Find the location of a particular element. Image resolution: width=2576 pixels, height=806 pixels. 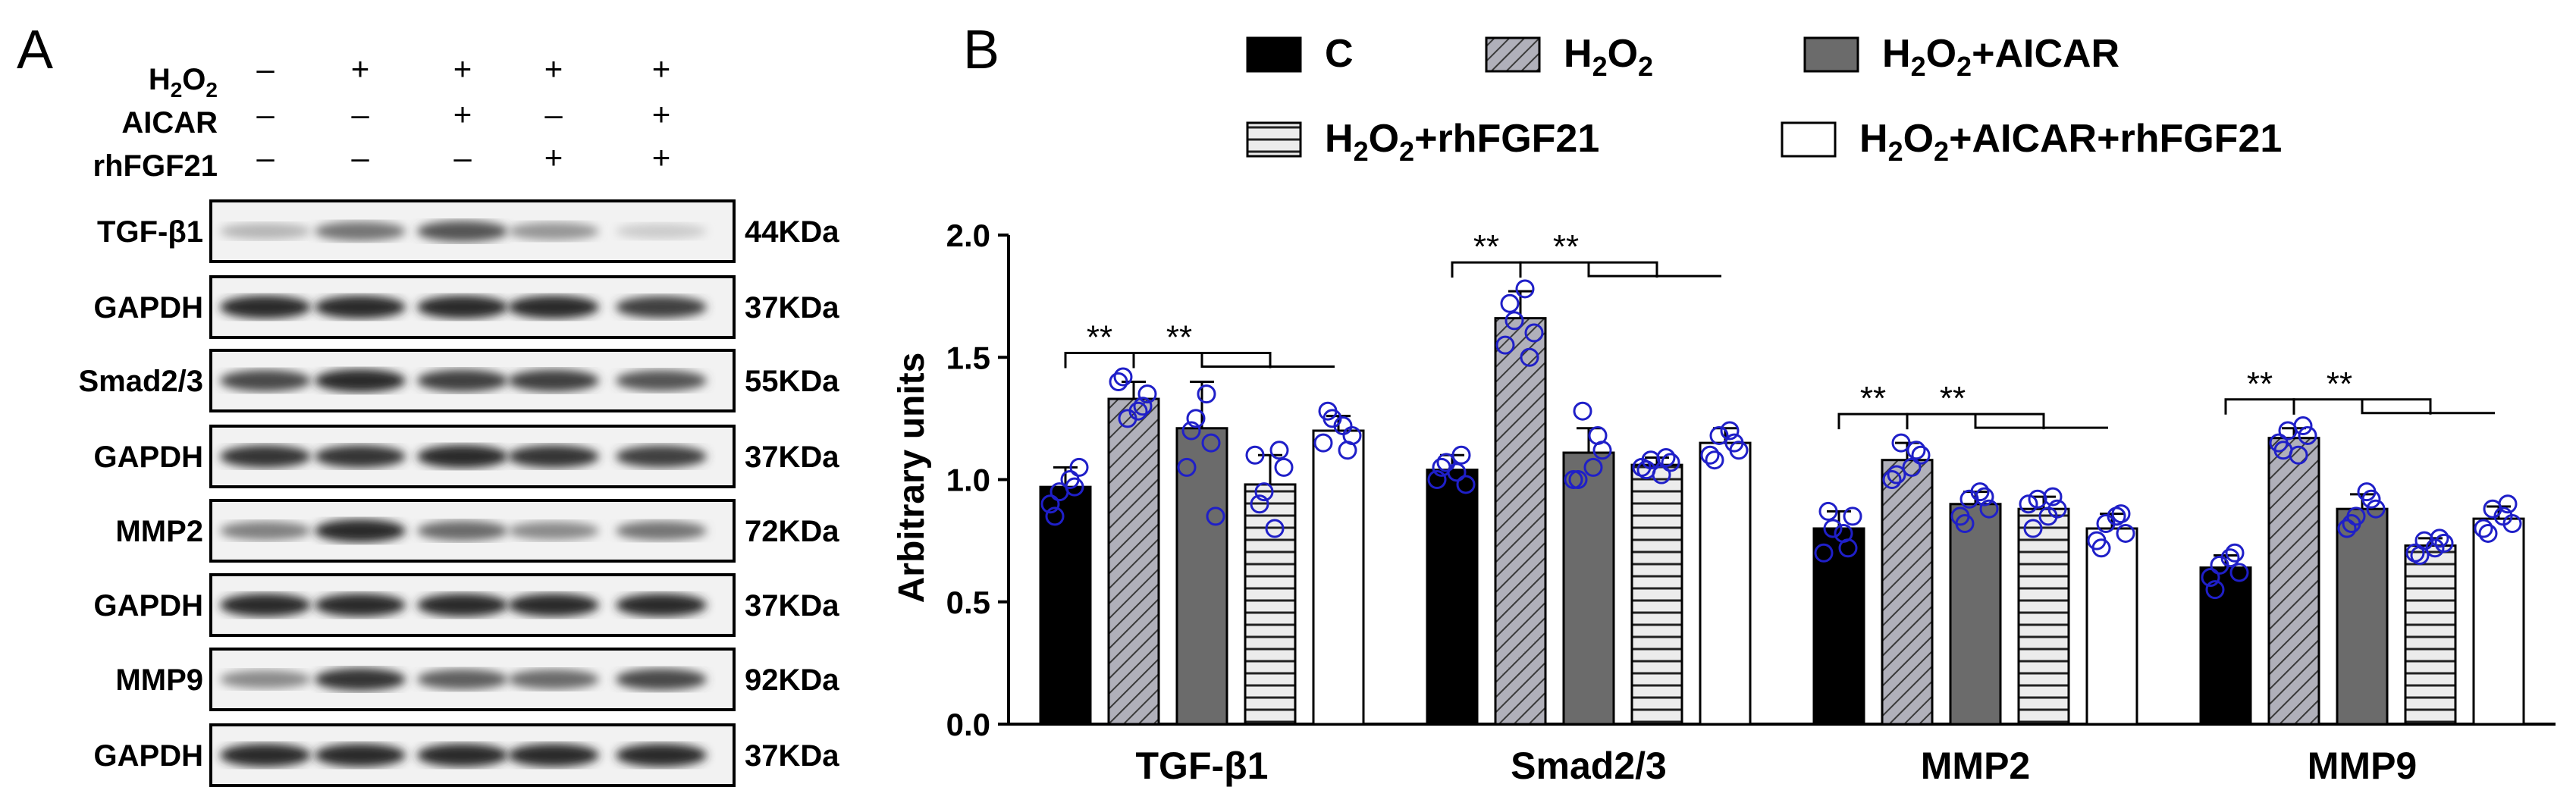

legend-label-sub: 2 is located at coordinates (1406, 151).